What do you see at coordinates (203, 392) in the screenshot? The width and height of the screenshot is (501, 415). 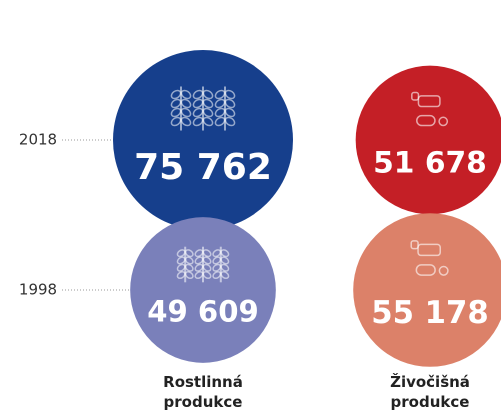 I see `category-label: Rostlinná produkce` at bounding box center [203, 392].